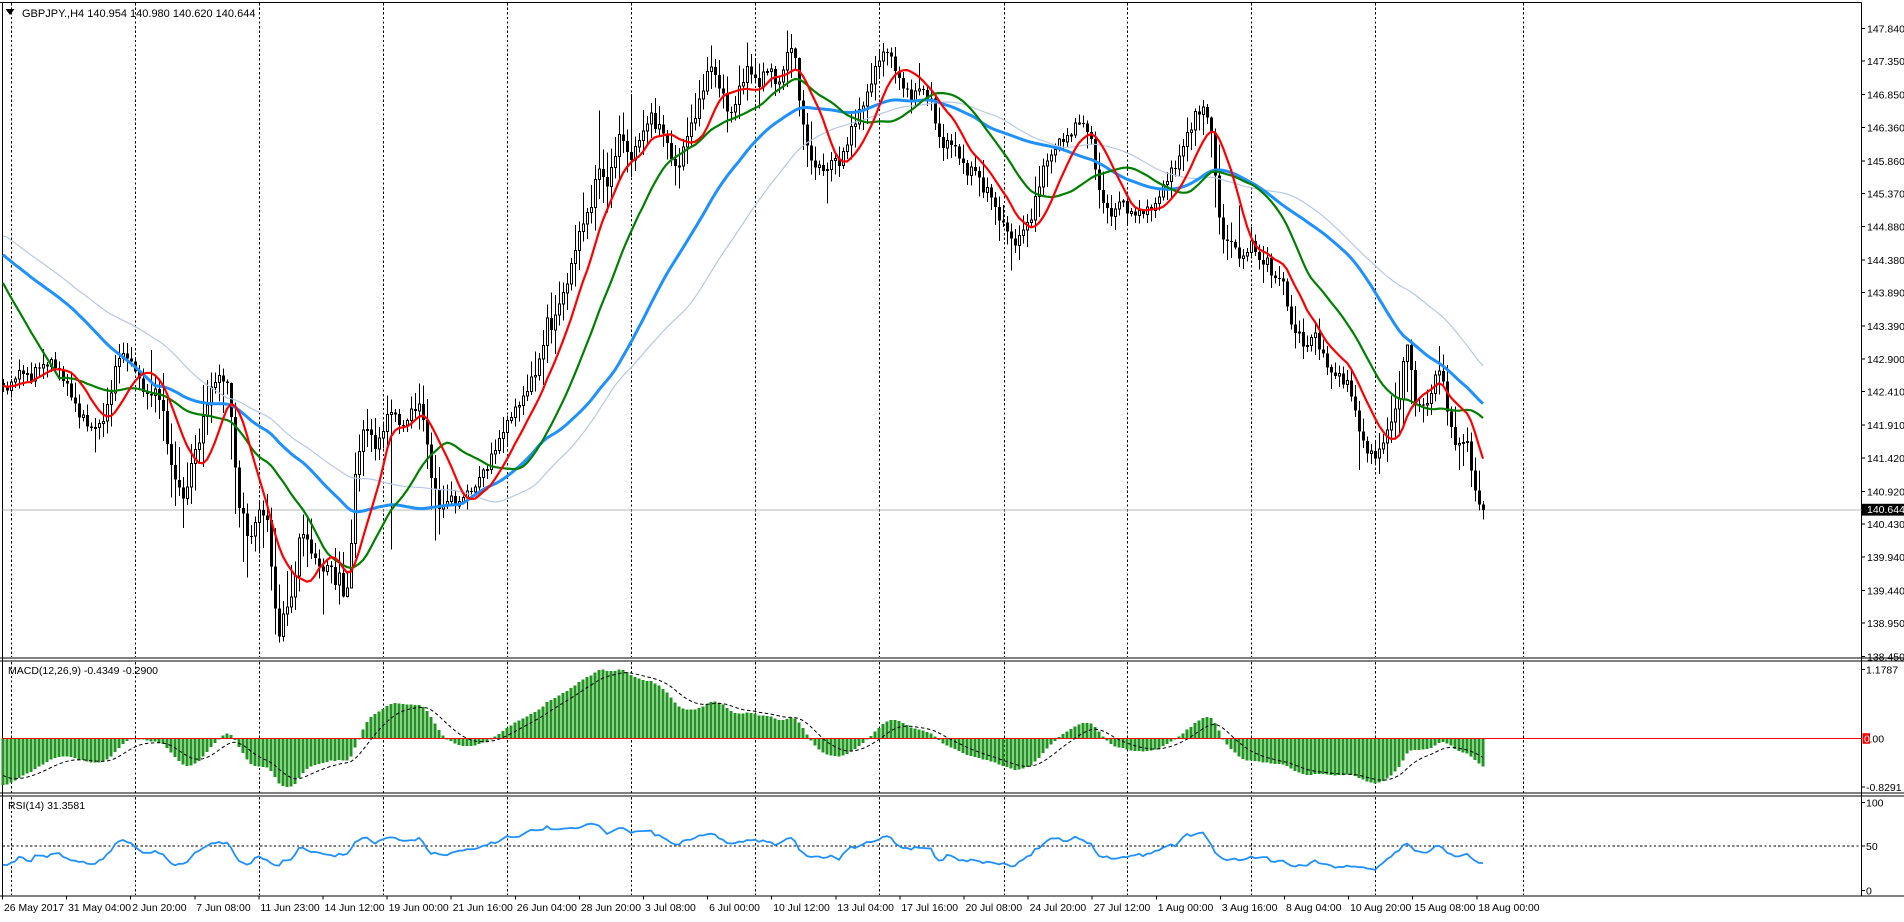  What do you see at coordinates (1885, 96) in the screenshot?
I see `svg-text: 146.850` at bounding box center [1885, 96].